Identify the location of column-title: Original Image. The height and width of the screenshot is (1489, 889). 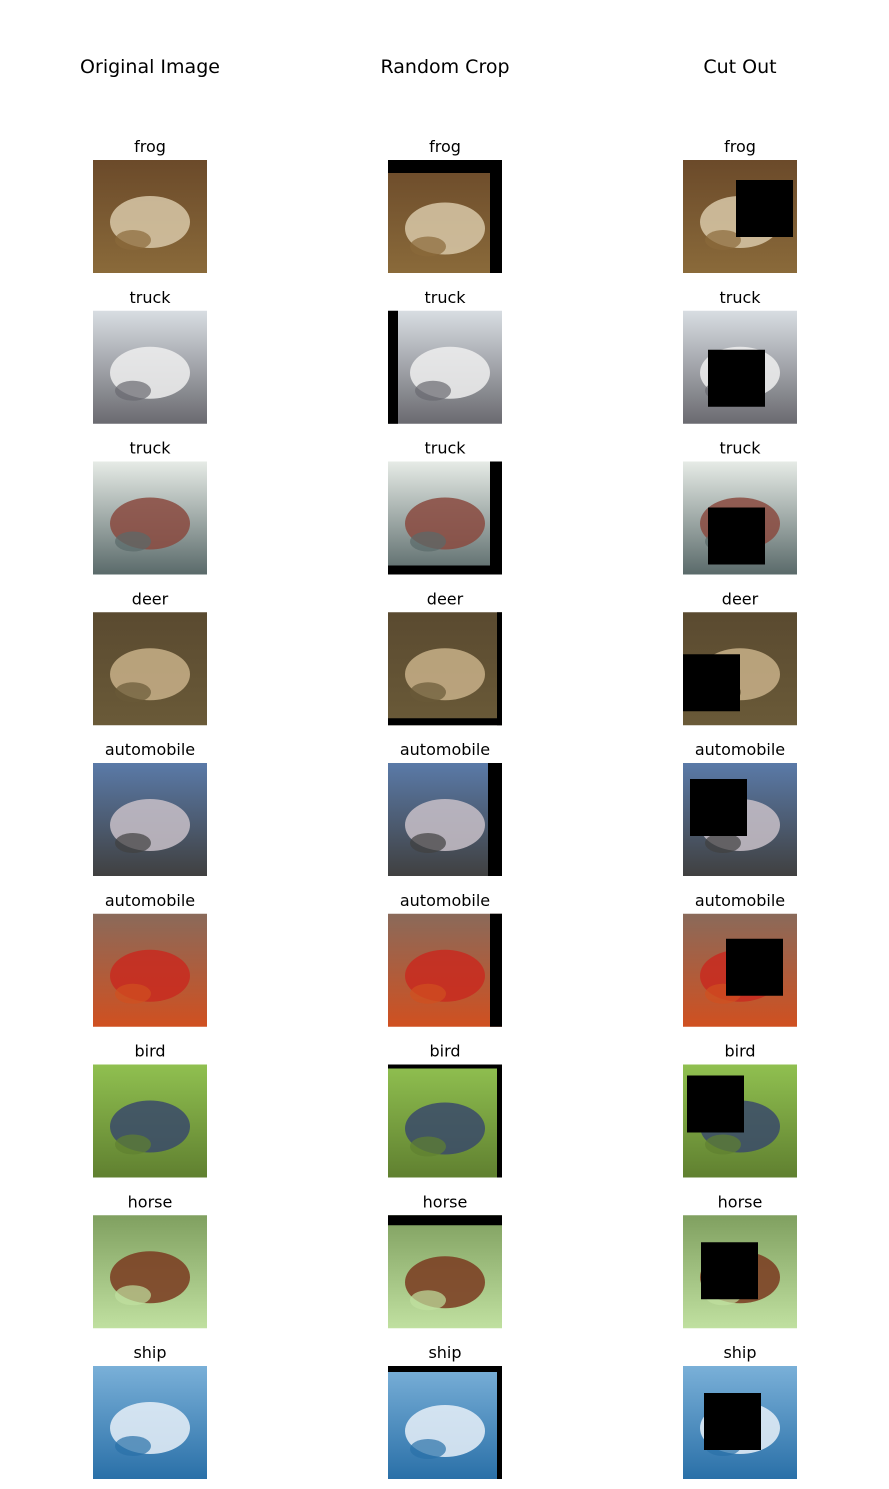
(150, 67).